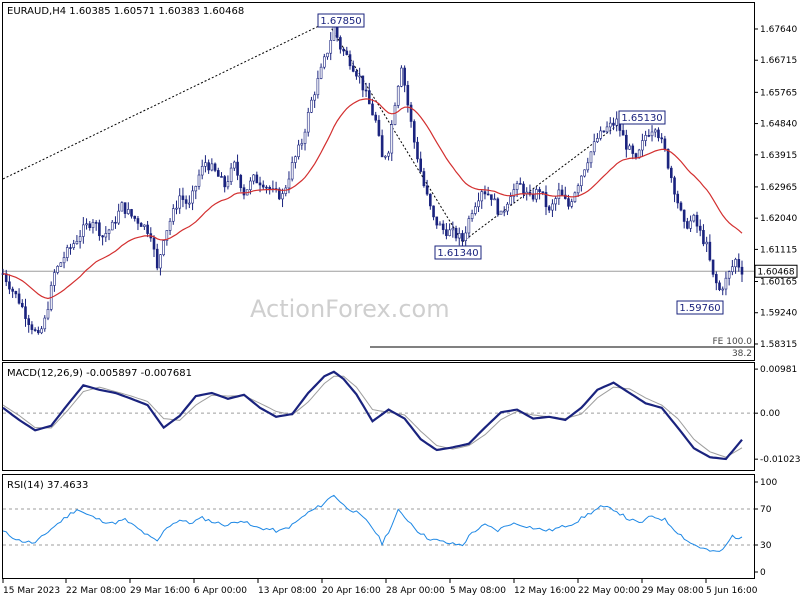  What do you see at coordinates (641, 118) in the screenshot?
I see `price-annotation-label: 1.65130` at bounding box center [641, 118].